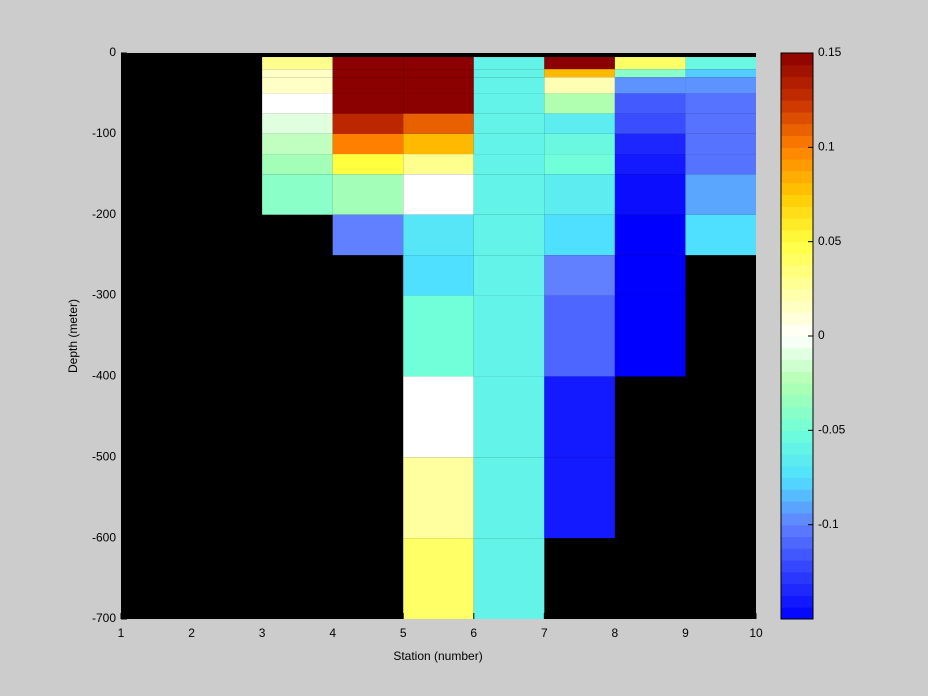 This screenshot has width=928, height=696. Describe the element at coordinates (830, 241) in the screenshot. I see `colorbar-tick-label: 0.05` at that location.